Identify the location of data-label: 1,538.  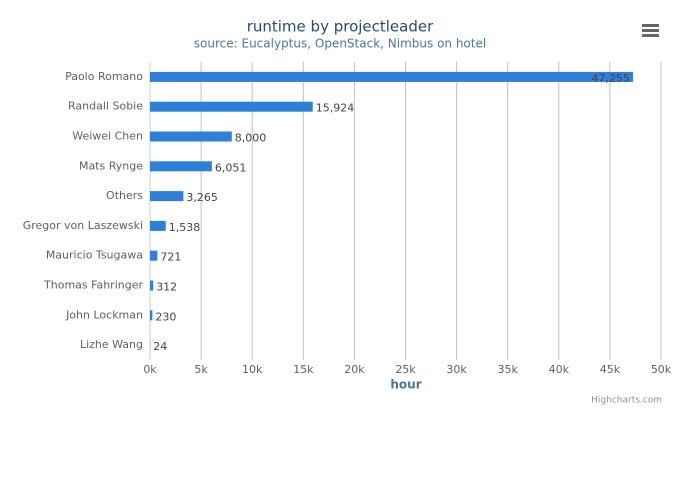
(185, 227).